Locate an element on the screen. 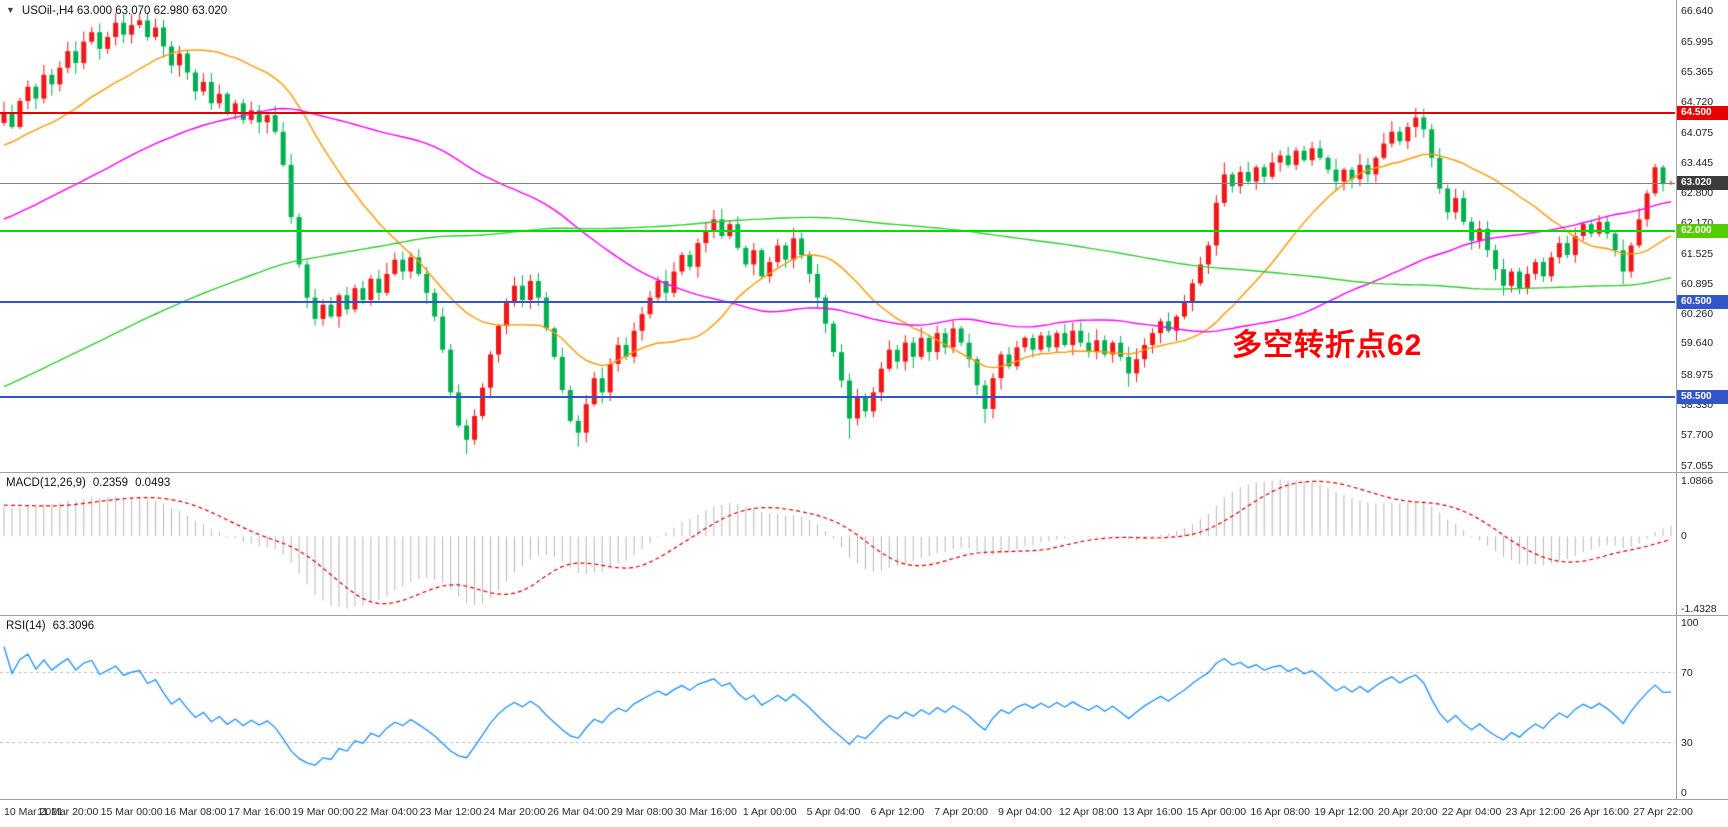 The image size is (1728, 827). macd-axis-label: -1.4328 is located at coordinates (1699, 608).